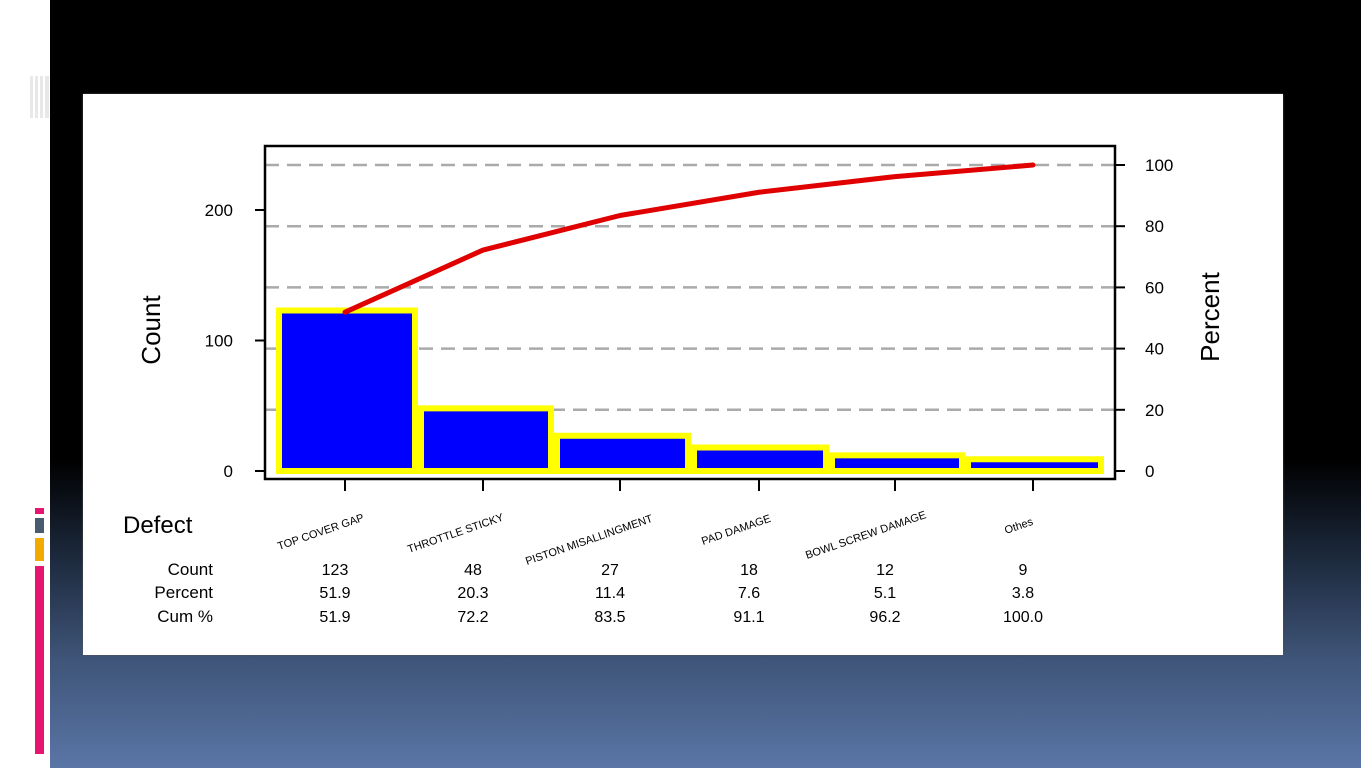 This screenshot has height=768, width=1361. What do you see at coordinates (885, 593) in the screenshot?
I see `table-cell-1-4: 5.1` at bounding box center [885, 593].